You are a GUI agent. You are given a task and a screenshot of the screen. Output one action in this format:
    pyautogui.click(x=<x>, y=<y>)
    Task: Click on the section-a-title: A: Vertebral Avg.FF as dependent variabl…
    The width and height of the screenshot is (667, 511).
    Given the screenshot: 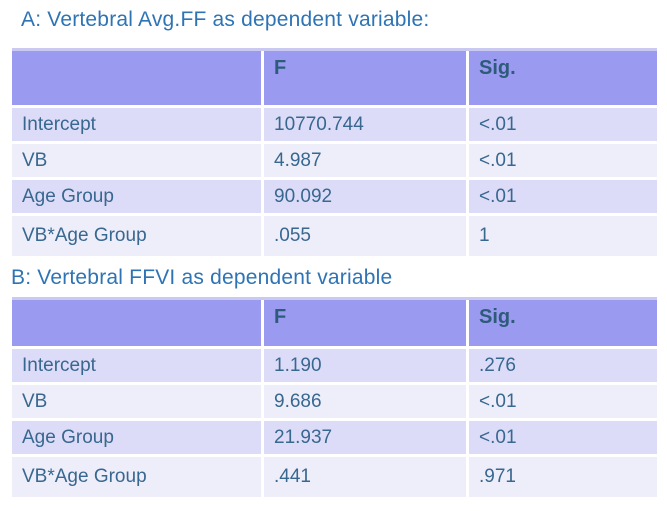 What is the action you would take?
    pyautogui.click(x=225, y=19)
    